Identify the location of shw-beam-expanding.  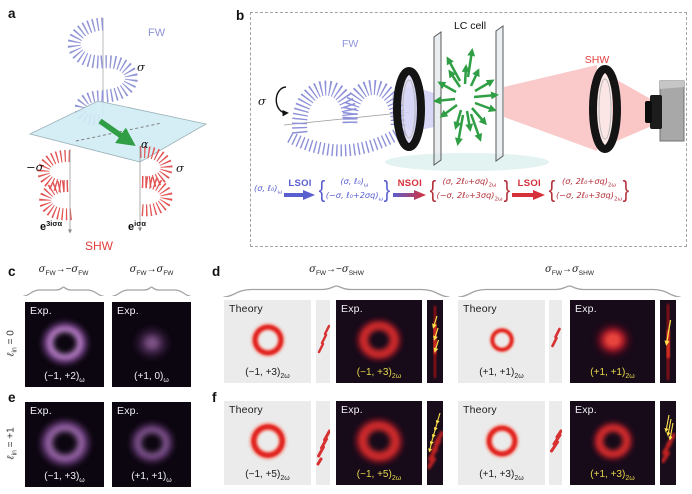
(550, 108).